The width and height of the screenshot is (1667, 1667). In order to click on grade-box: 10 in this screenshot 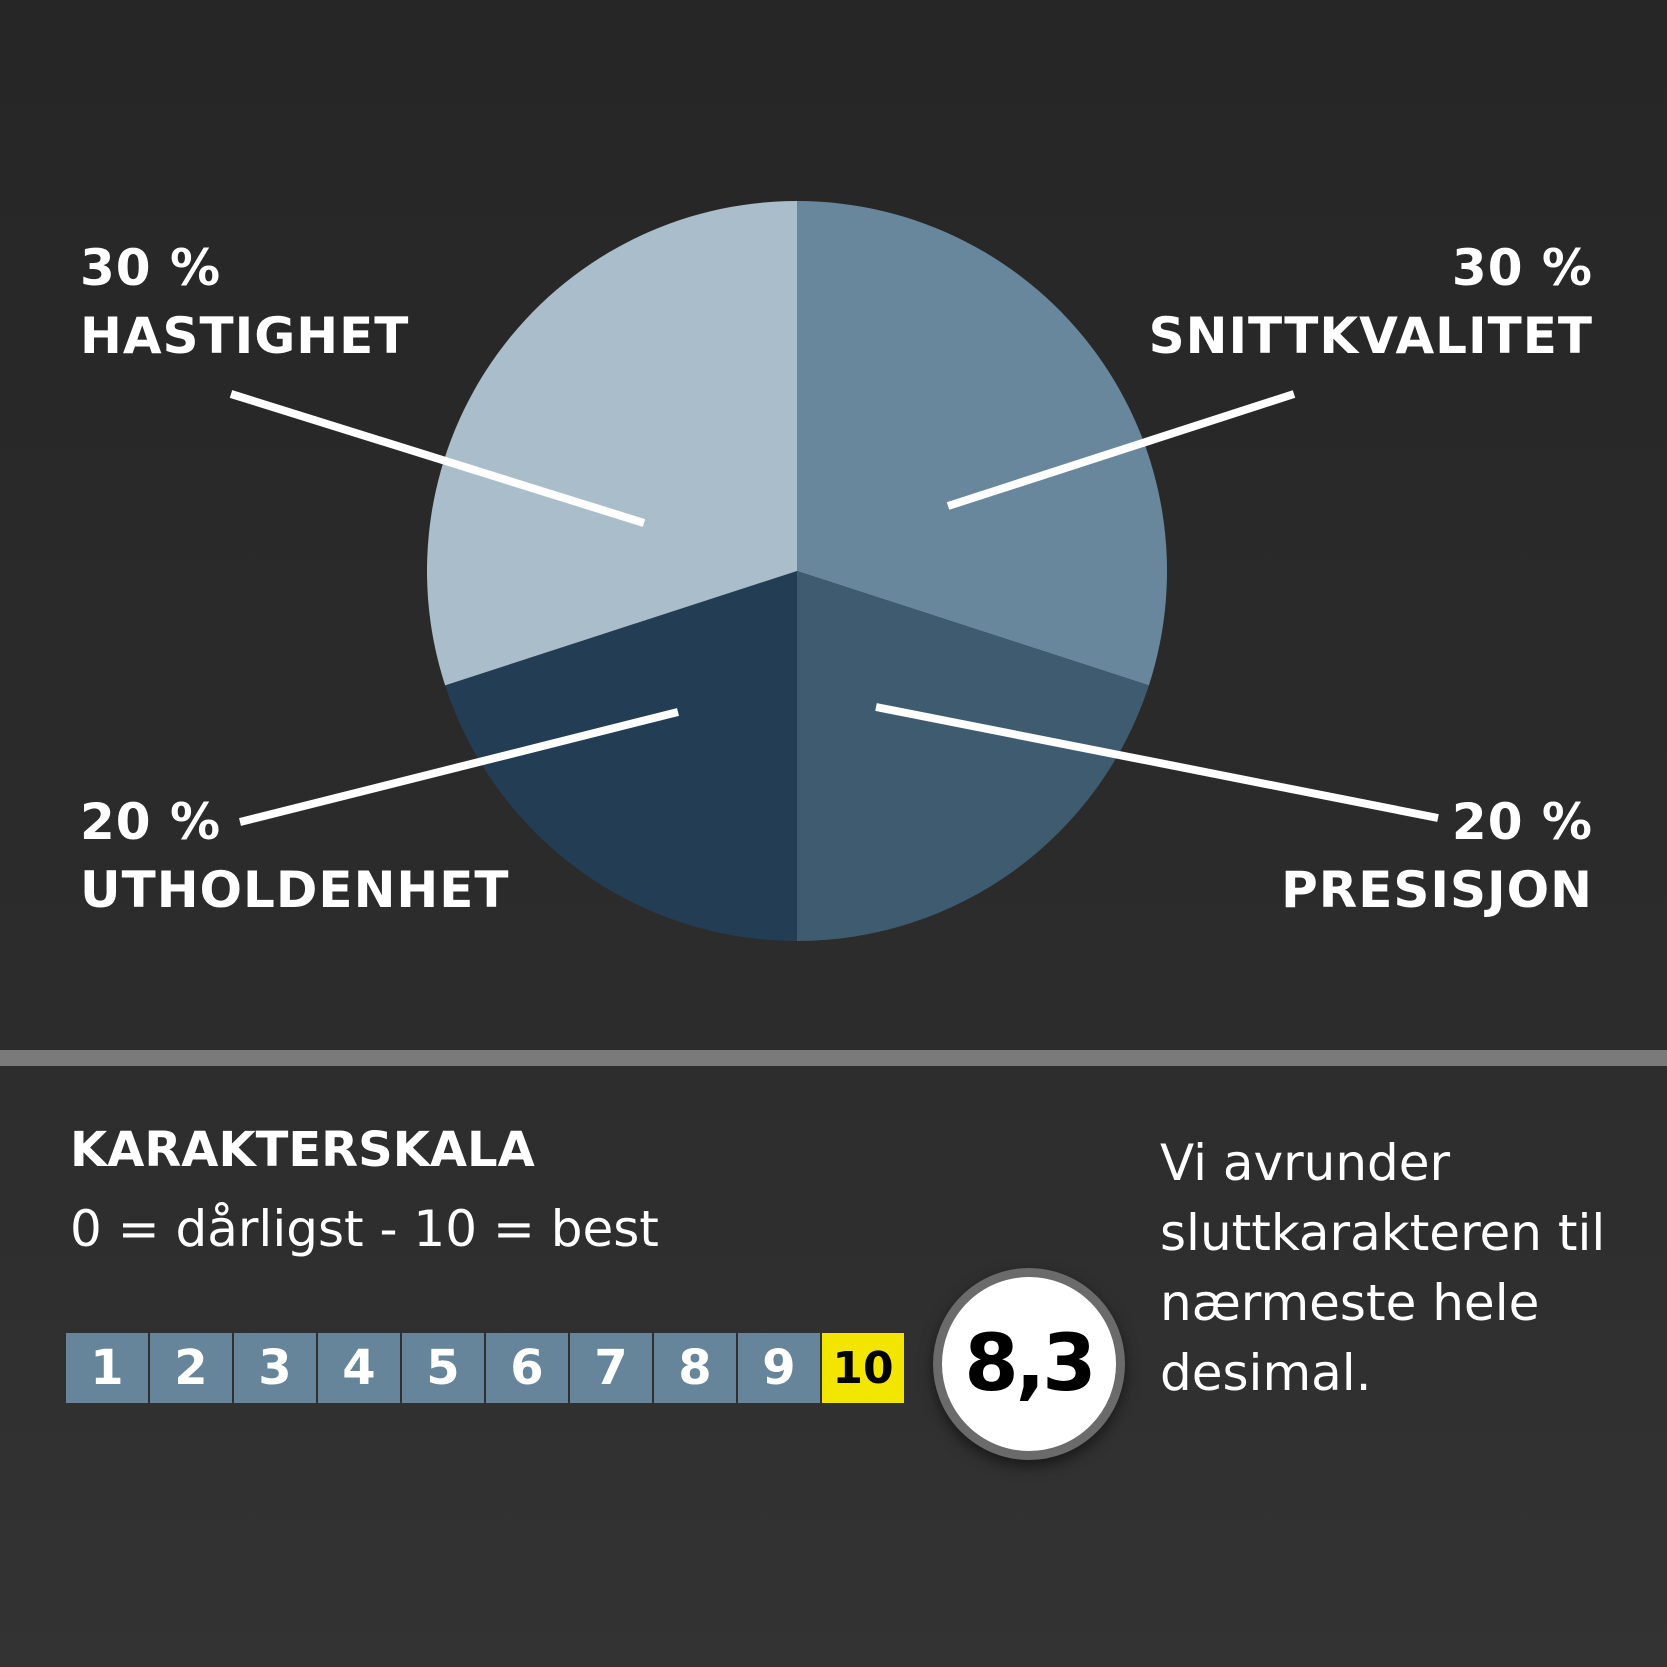, I will do `click(863, 1368)`.